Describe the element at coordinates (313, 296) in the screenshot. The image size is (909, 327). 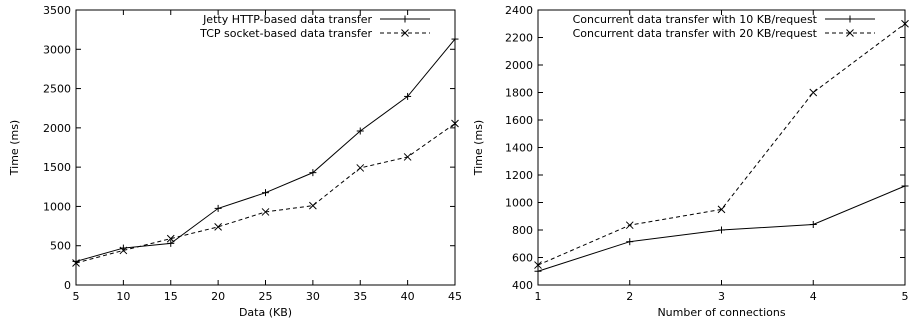
I see `x-tick-label: 30` at that location.